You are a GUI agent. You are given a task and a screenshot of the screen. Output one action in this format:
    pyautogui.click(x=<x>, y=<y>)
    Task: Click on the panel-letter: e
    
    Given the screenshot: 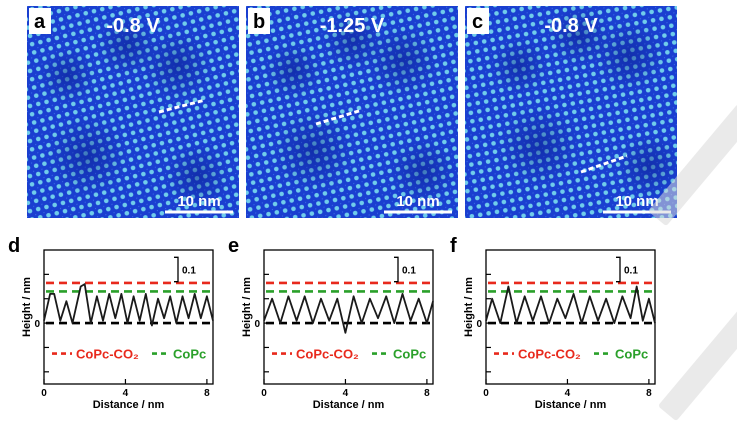 What is the action you would take?
    pyautogui.click(x=233, y=246)
    